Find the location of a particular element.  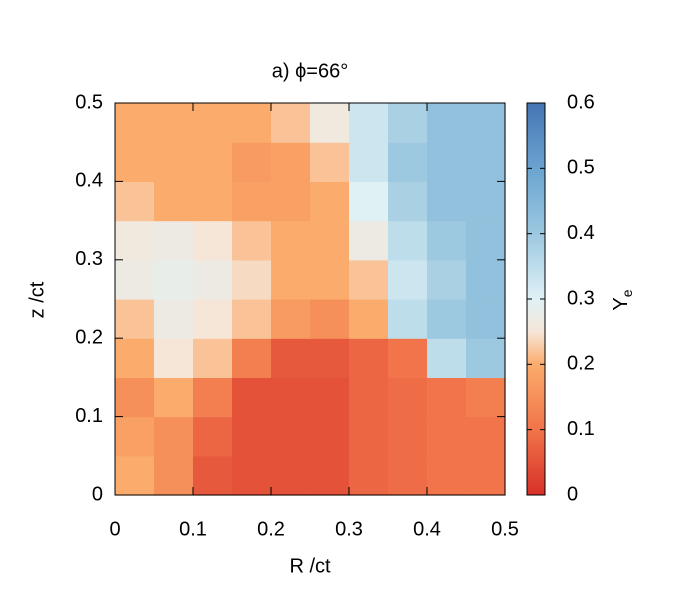

colorbar-tick-label: 0.2 is located at coordinates (581, 364).